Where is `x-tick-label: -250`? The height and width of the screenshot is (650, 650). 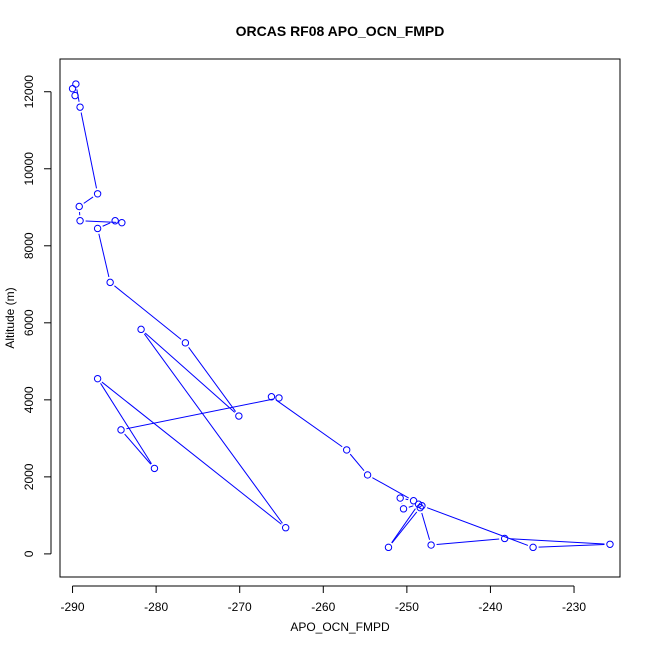
x-tick-label: -250 is located at coordinates (407, 607).